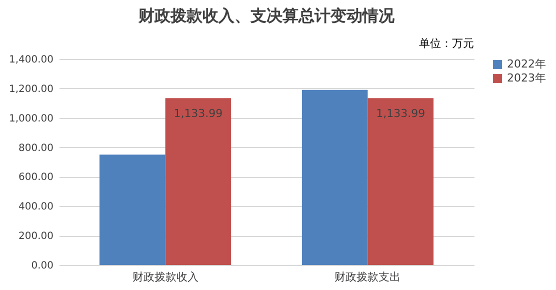 This screenshot has width=556, height=290. Describe the element at coordinates (526, 64) in the screenshot. I see `legend-label: 2022年` at that location.